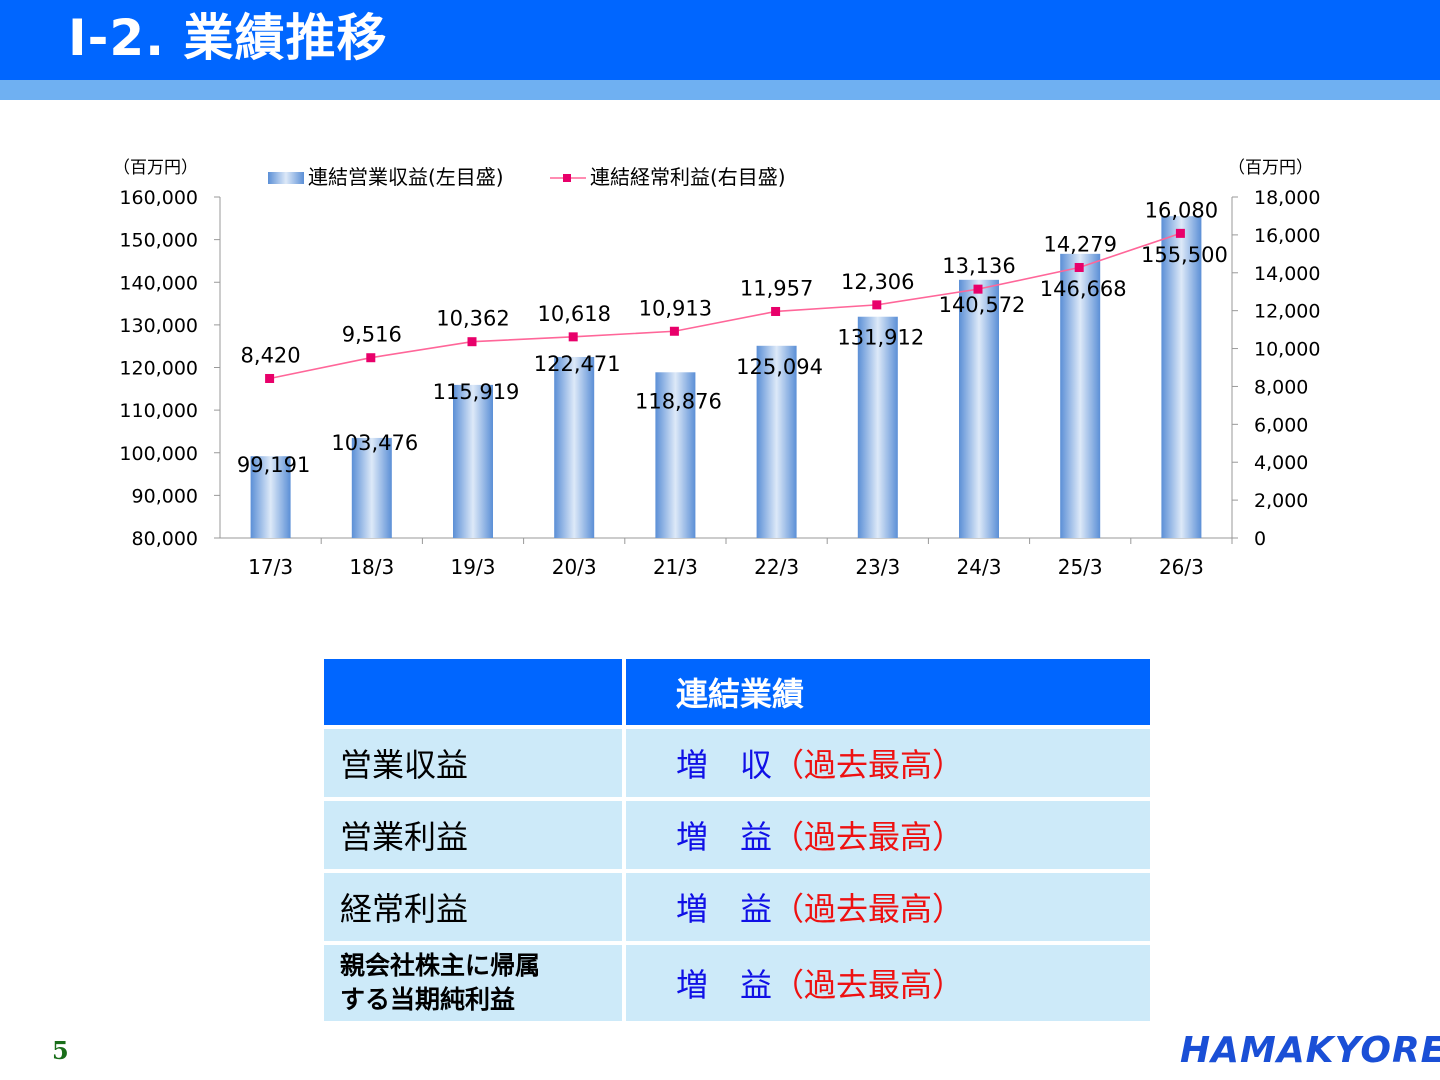  What do you see at coordinates (675, 567) in the screenshot?
I see `x-tick-label: 21/3` at bounding box center [675, 567].